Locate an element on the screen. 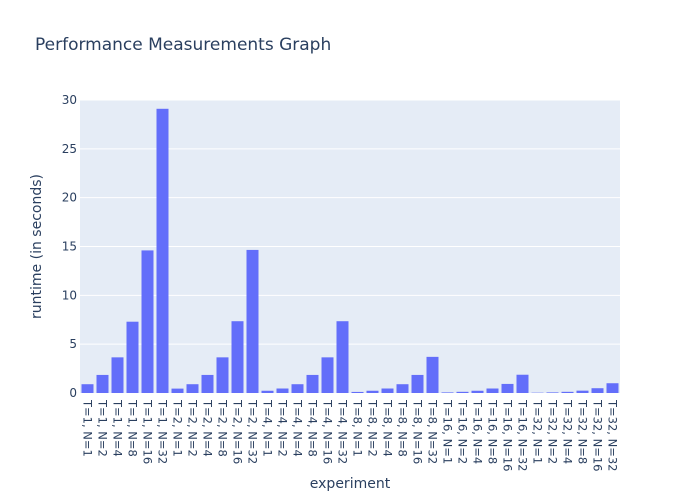 The height and width of the screenshot is (500, 700). x-tick-label: T=16, N=8 is located at coordinates (493, 431).